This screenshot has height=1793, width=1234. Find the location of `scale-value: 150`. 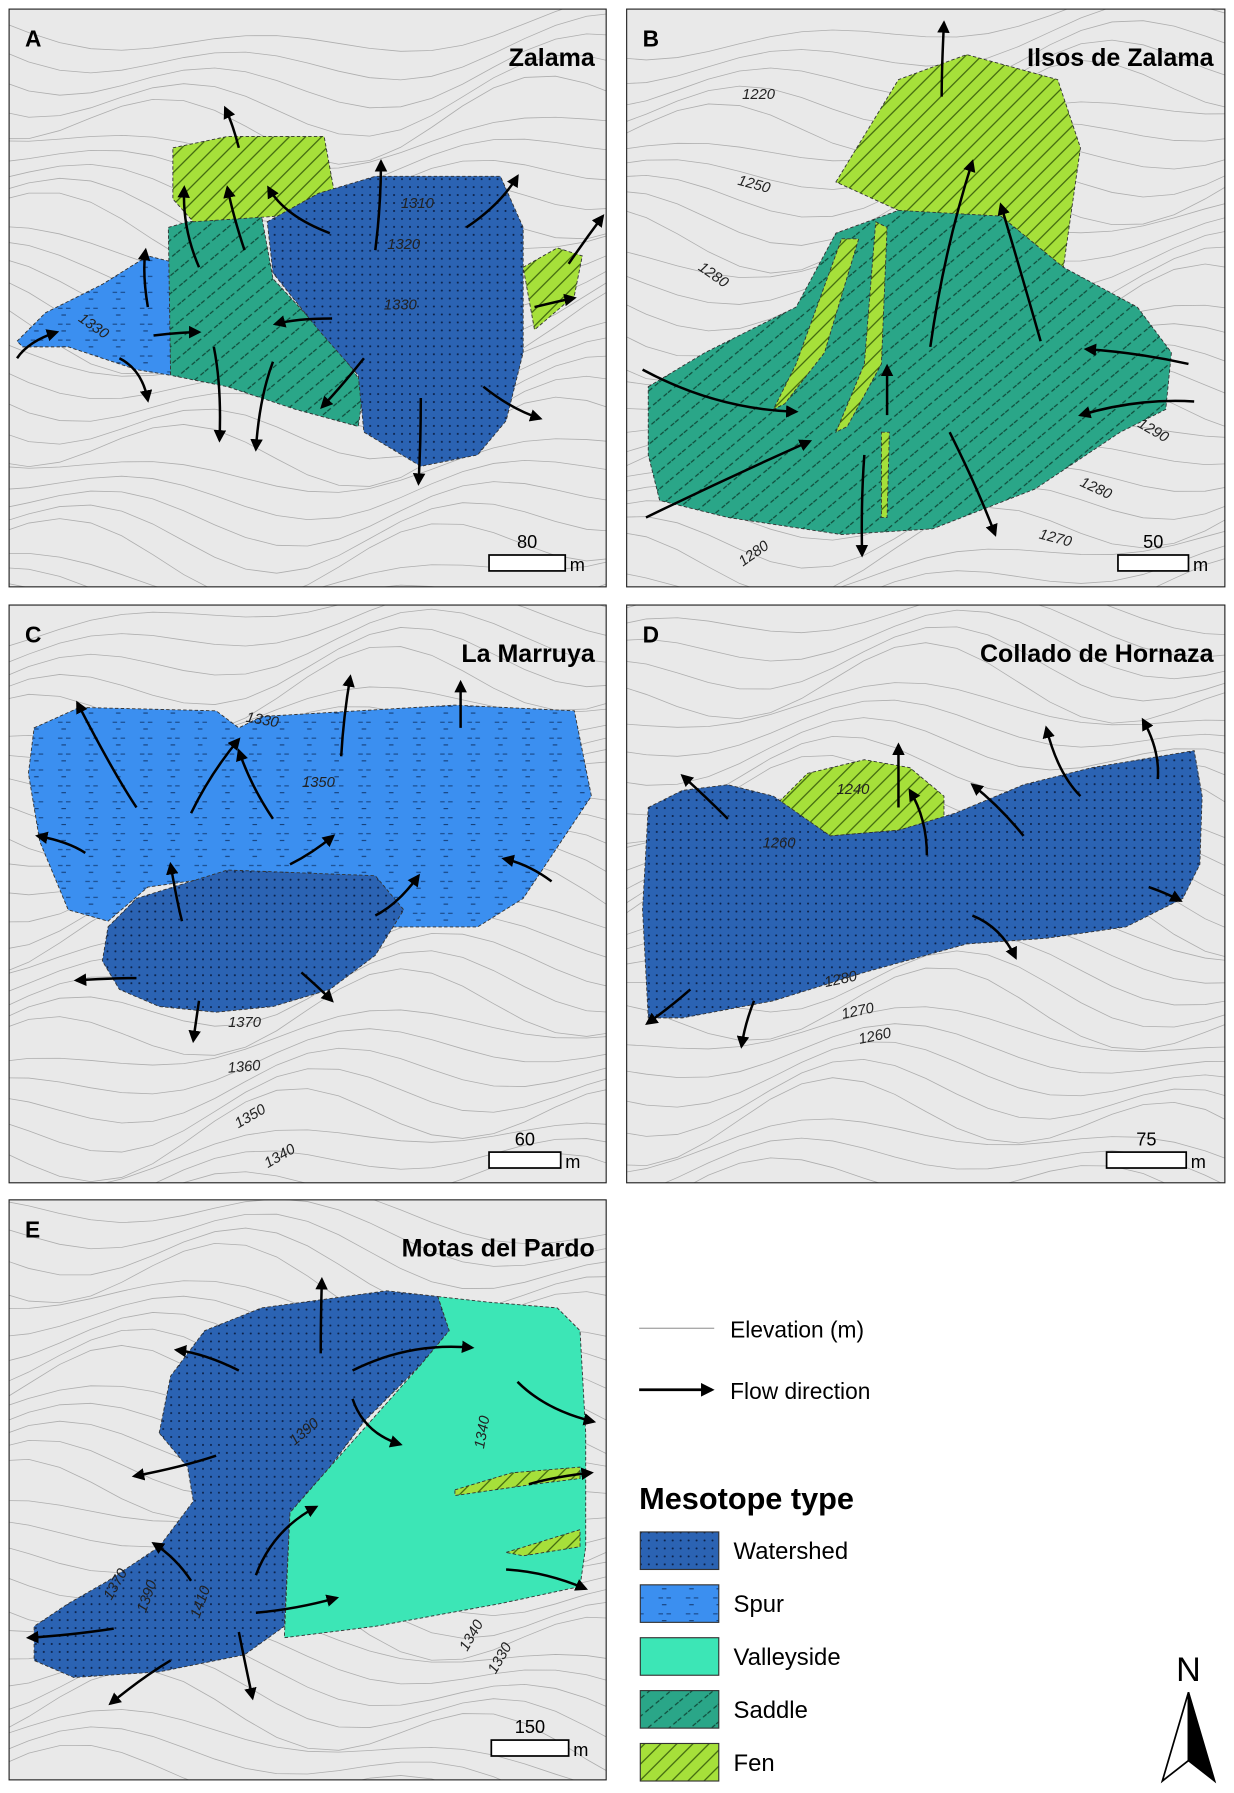

scale-value: 150 is located at coordinates (530, 1727).